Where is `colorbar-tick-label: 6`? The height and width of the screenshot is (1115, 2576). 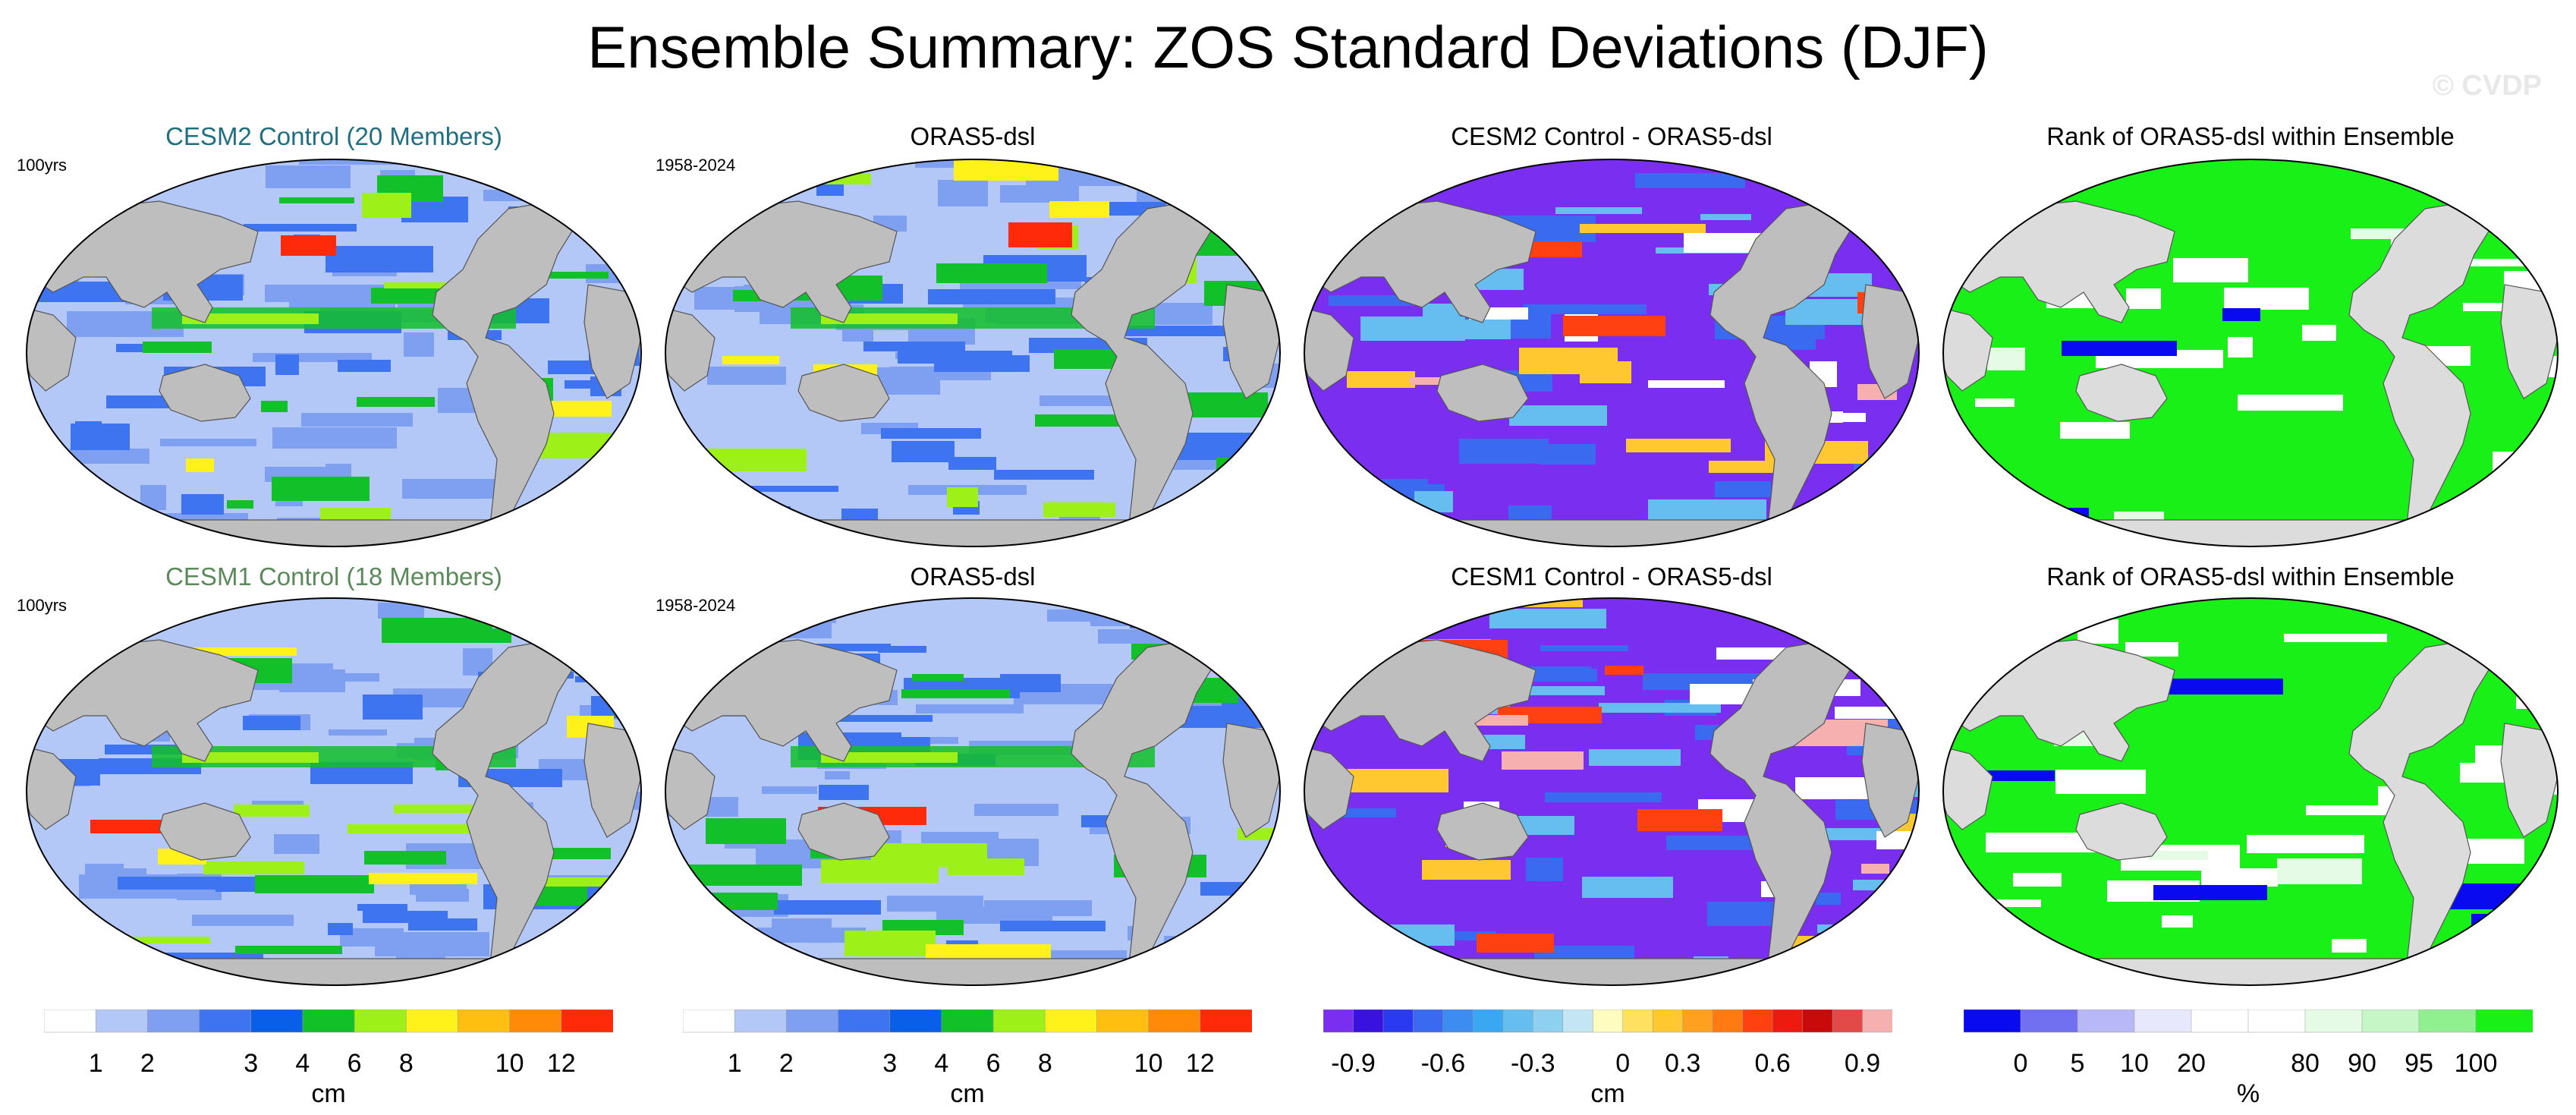 colorbar-tick-label: 6 is located at coordinates (993, 1063).